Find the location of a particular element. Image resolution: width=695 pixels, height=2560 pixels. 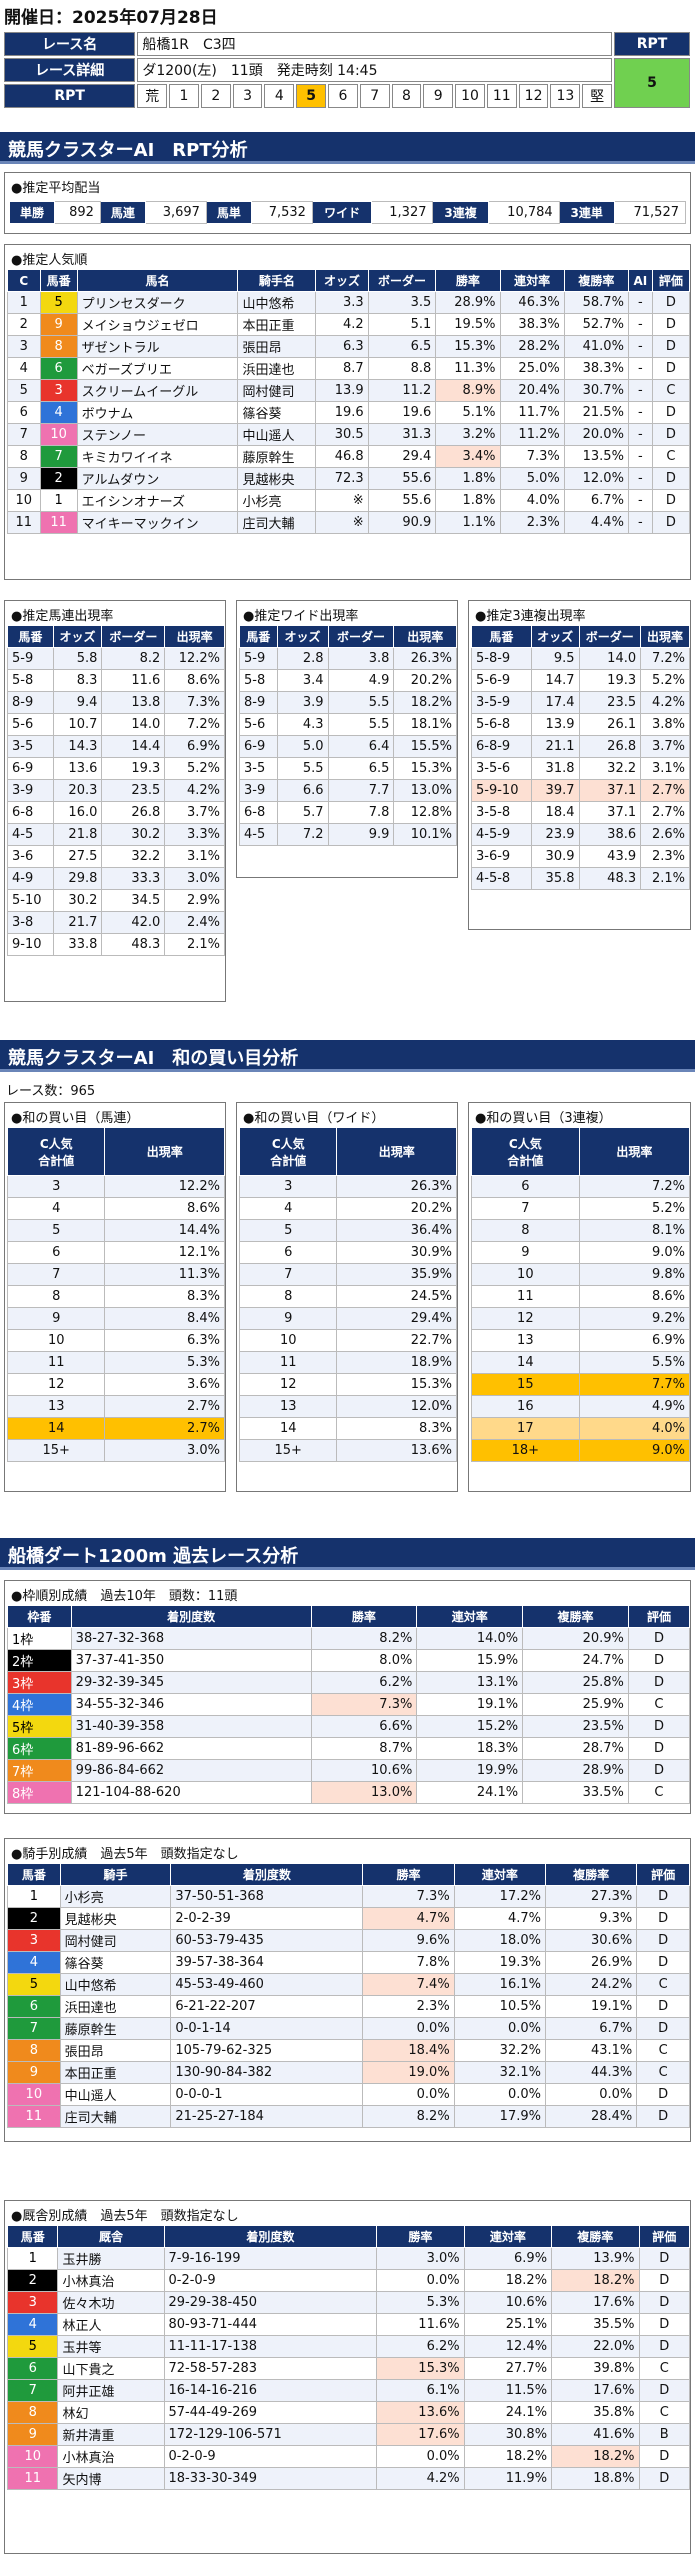

table-cell: 11.5% is located at coordinates (508, 2390).